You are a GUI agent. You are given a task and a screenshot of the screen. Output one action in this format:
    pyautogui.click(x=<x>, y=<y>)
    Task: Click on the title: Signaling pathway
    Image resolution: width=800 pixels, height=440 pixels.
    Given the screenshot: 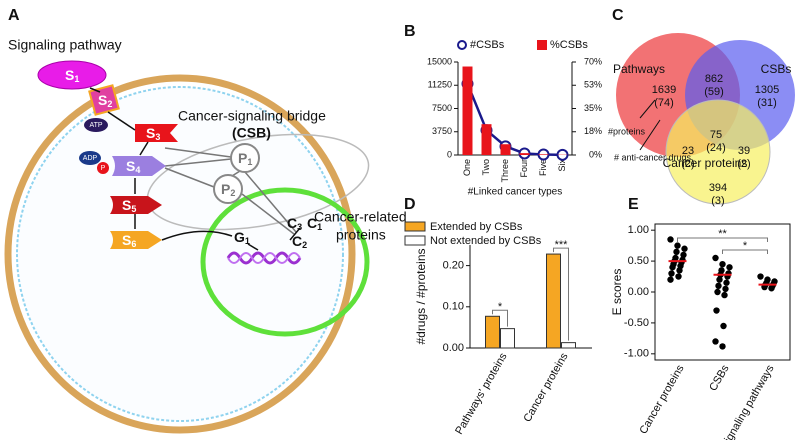 What is the action you would take?
    pyautogui.click(x=65, y=45)
    